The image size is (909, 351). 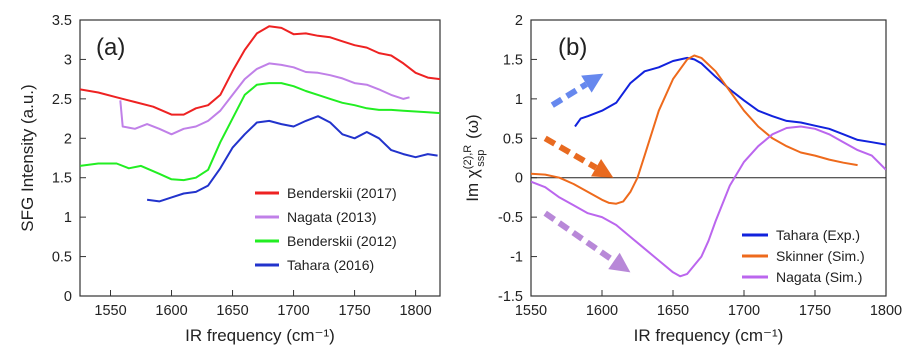 What do you see at coordinates (572, 47) in the screenshot?
I see `panel-label: (b)` at bounding box center [572, 47].